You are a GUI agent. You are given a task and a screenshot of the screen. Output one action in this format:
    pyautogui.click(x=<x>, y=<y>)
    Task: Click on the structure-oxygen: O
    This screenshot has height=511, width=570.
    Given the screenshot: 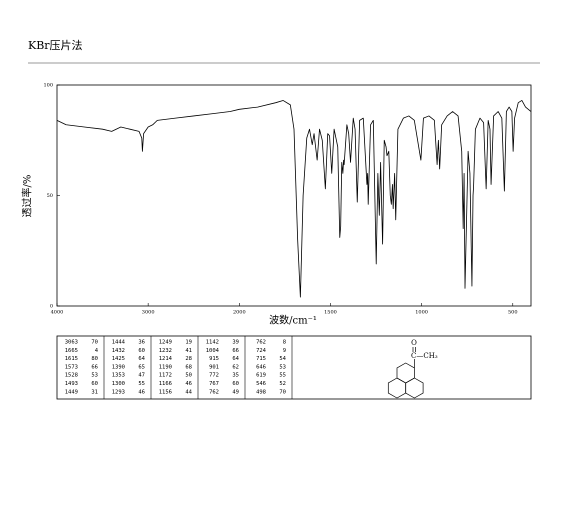 What is the action you would take?
    pyautogui.click(x=414, y=343)
    